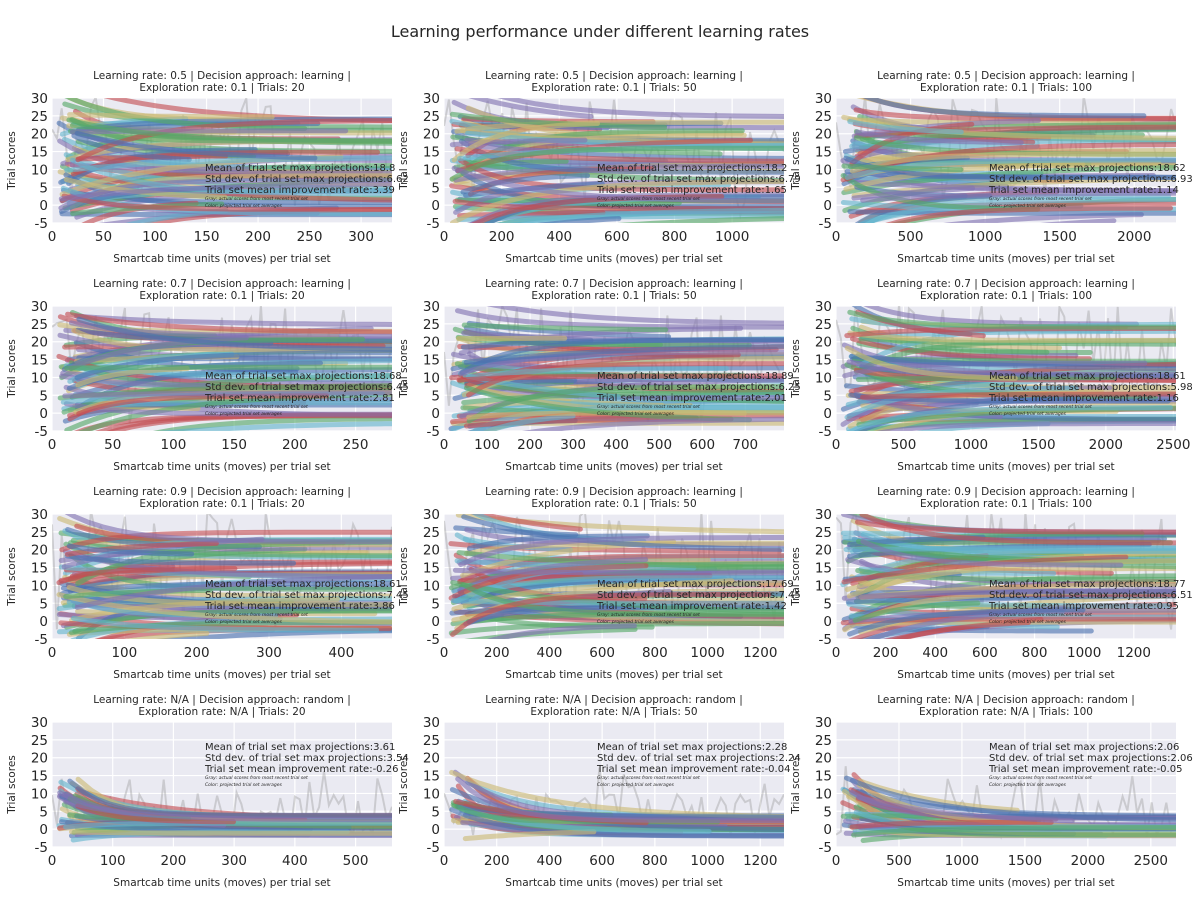  Describe the element at coordinates (695, 584) in the screenshot. I see `stat-mean-max: Mean of trial set max projections:17.69` at that location.